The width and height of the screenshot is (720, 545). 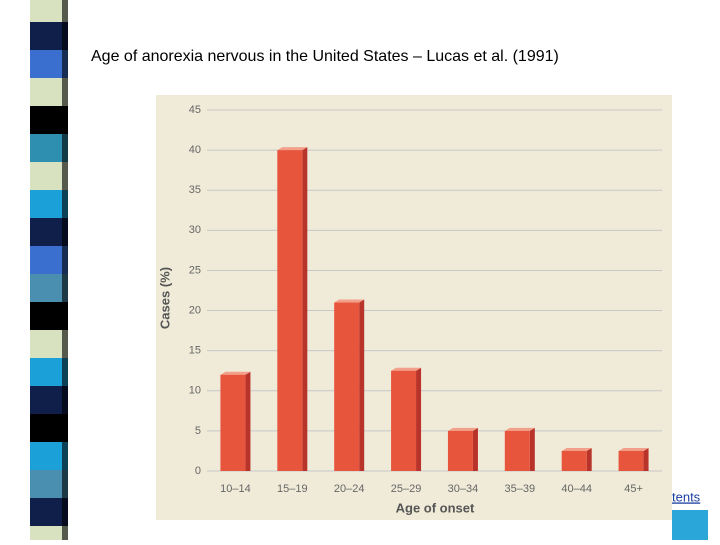 What do you see at coordinates (520, 489) in the screenshot?
I see `x-tick-label: 35–39` at bounding box center [520, 489].